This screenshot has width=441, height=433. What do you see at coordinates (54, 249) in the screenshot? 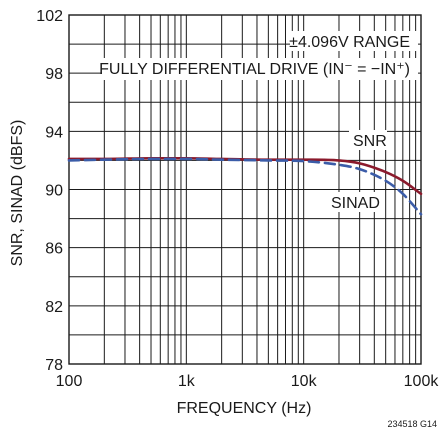
I see `y-tick-label: 86` at bounding box center [54, 249].